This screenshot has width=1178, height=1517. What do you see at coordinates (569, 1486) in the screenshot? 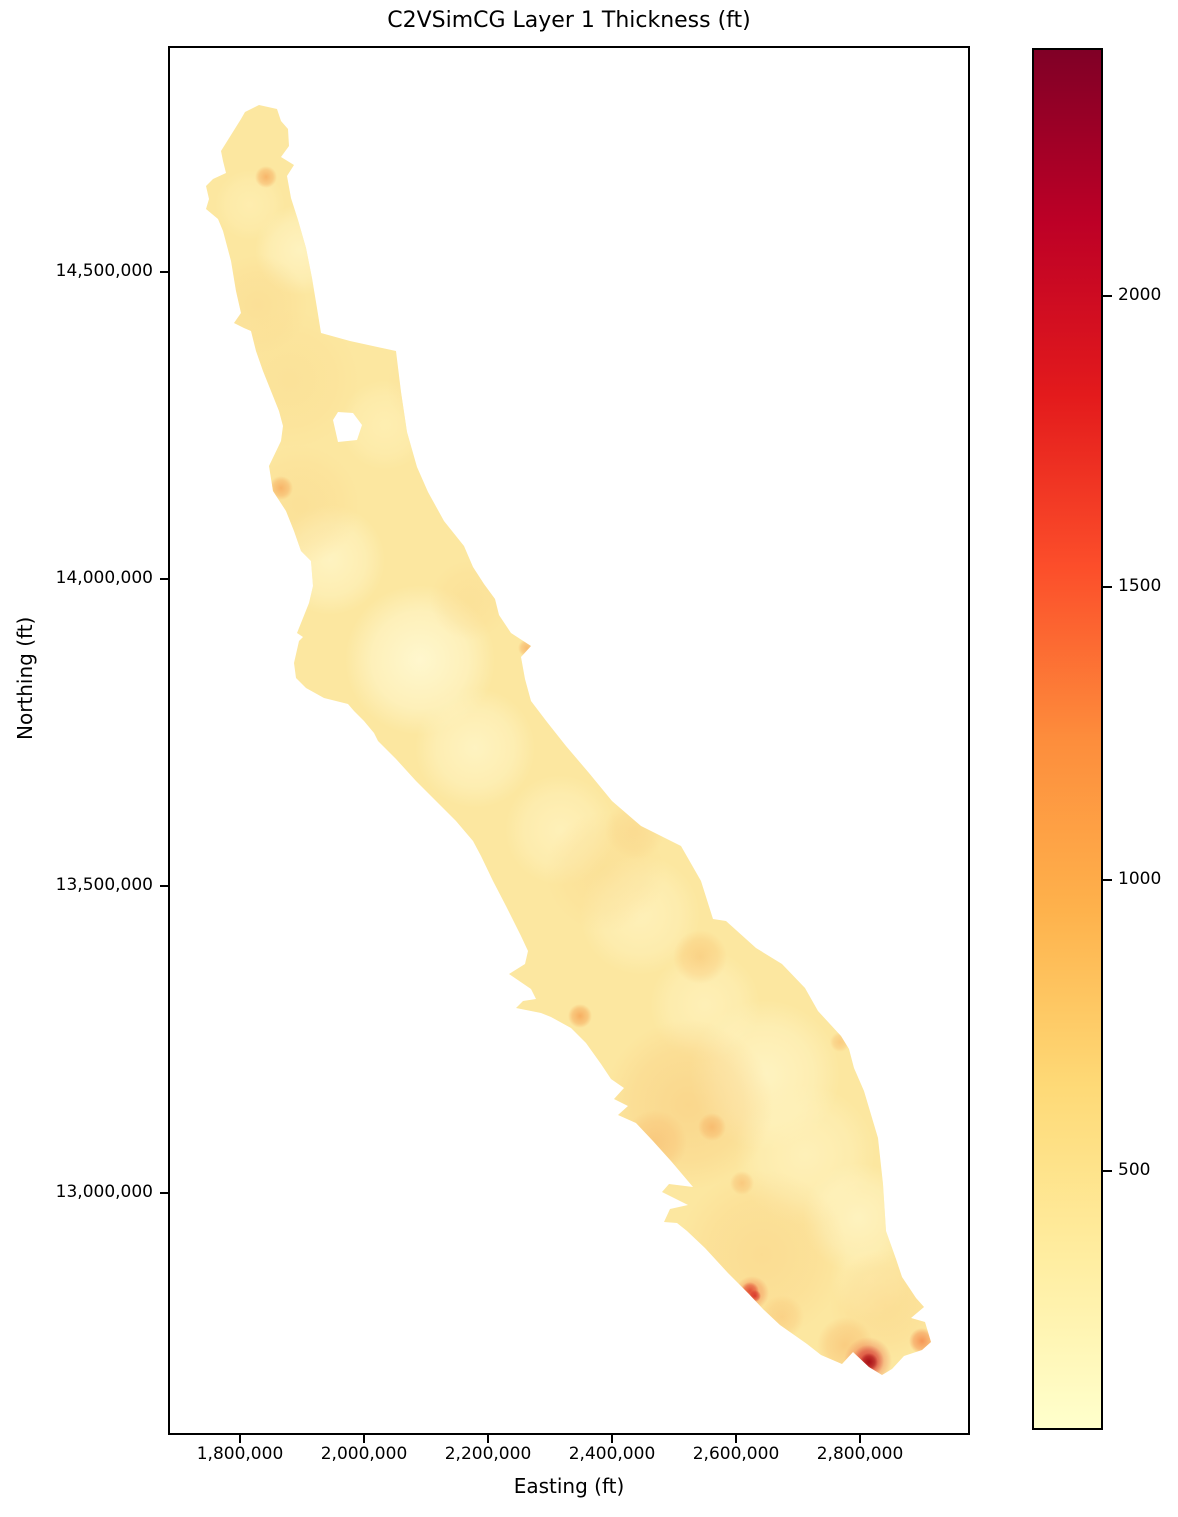
I see `x-axis-label: Easting (ft)` at bounding box center [569, 1486].